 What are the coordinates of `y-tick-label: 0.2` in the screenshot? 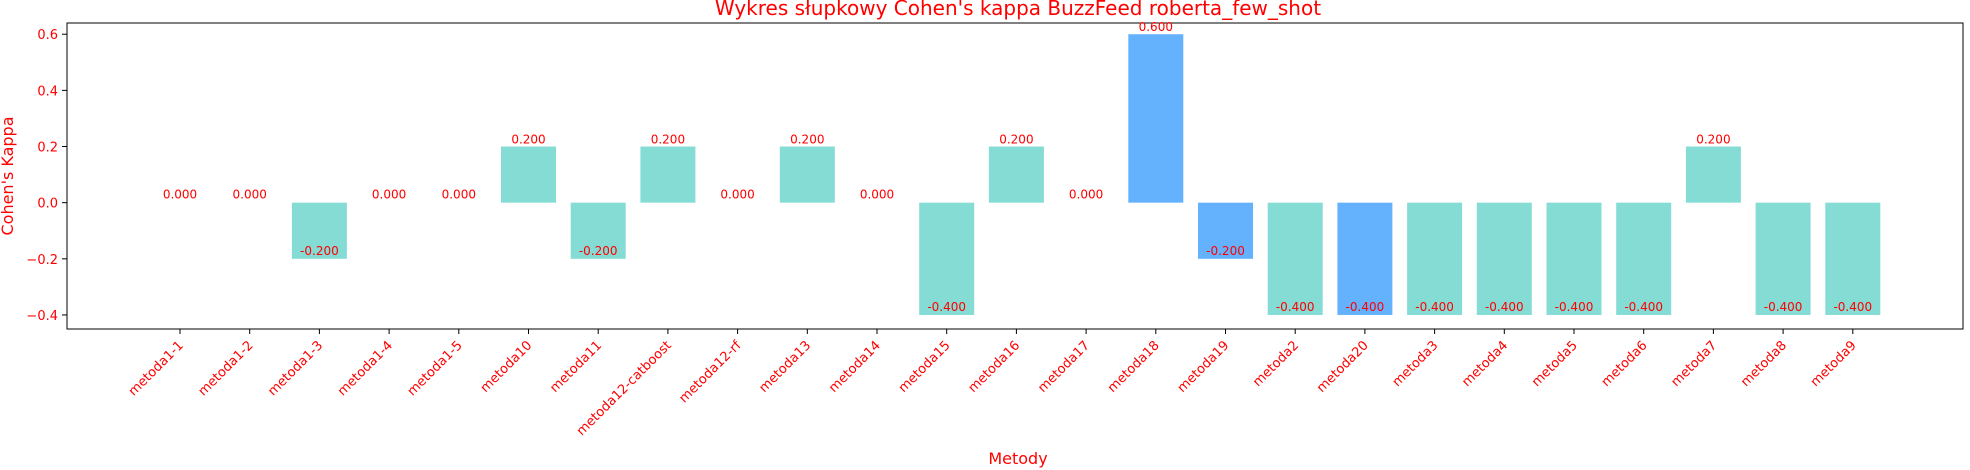 It's located at (47, 148).